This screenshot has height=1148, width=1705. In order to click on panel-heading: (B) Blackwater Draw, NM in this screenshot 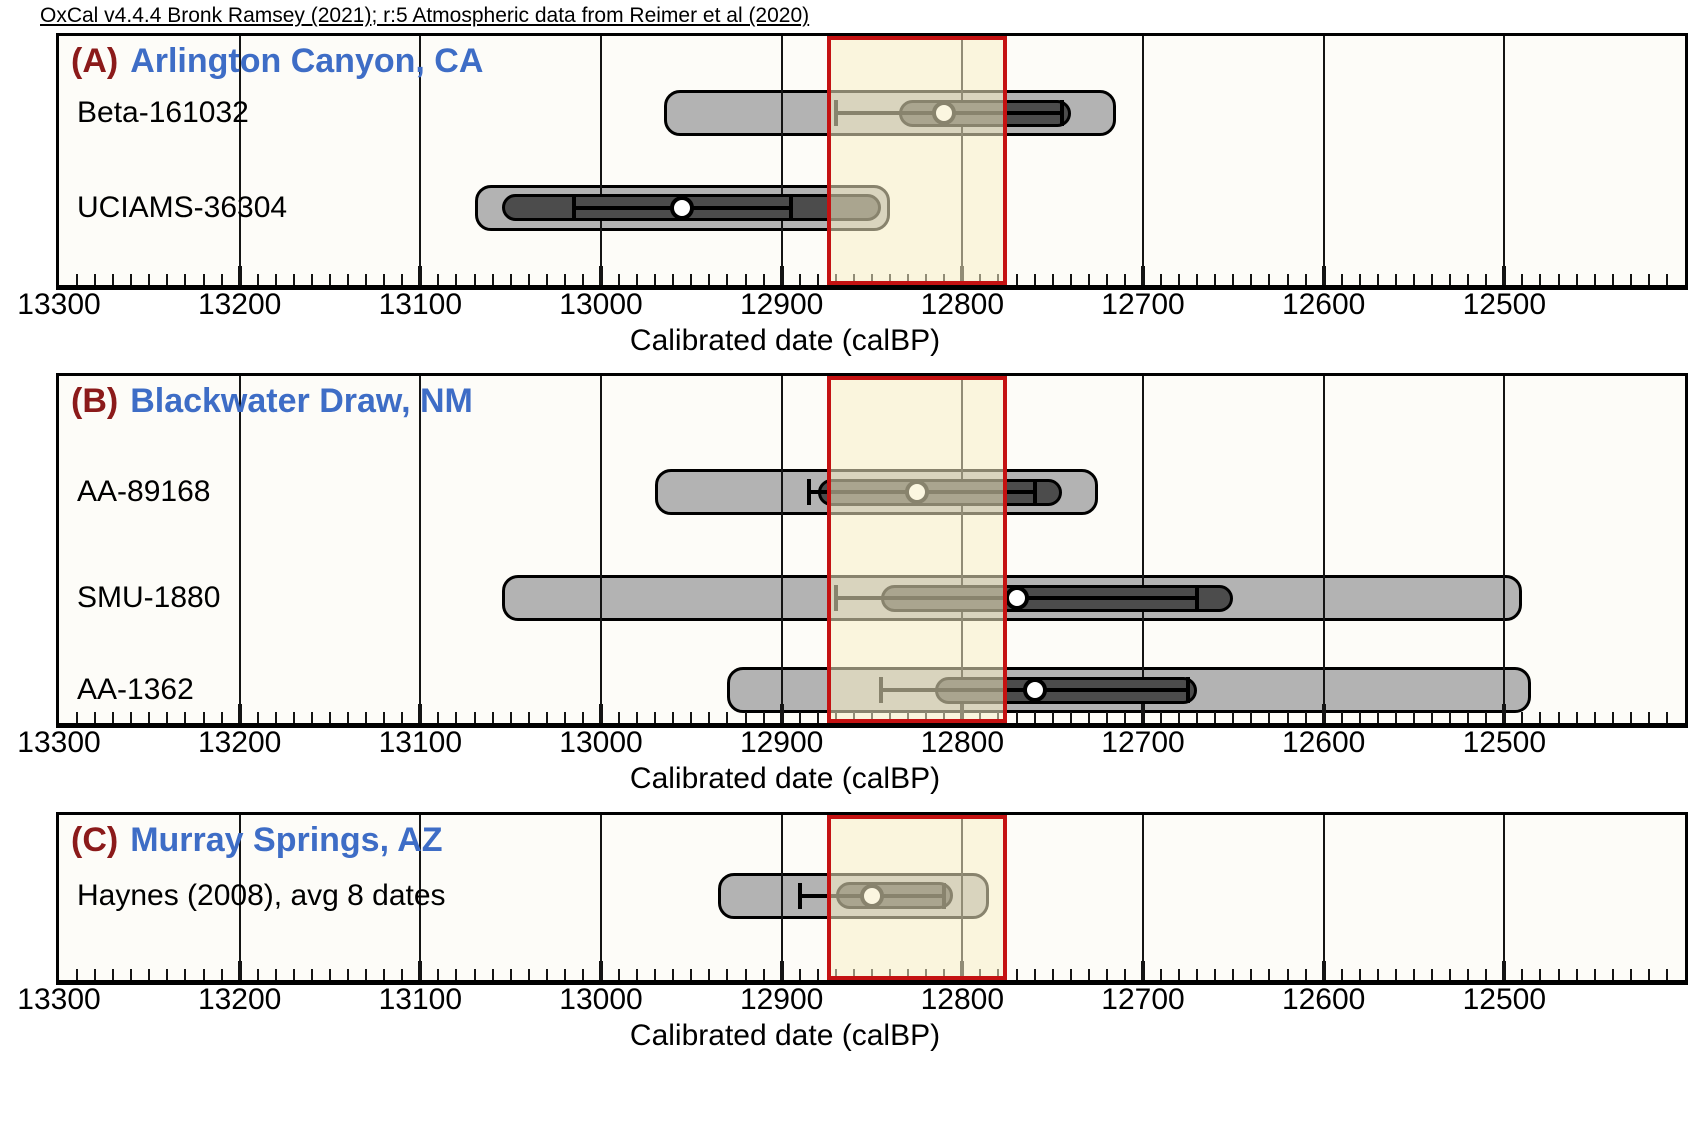, I will do `click(272, 401)`.